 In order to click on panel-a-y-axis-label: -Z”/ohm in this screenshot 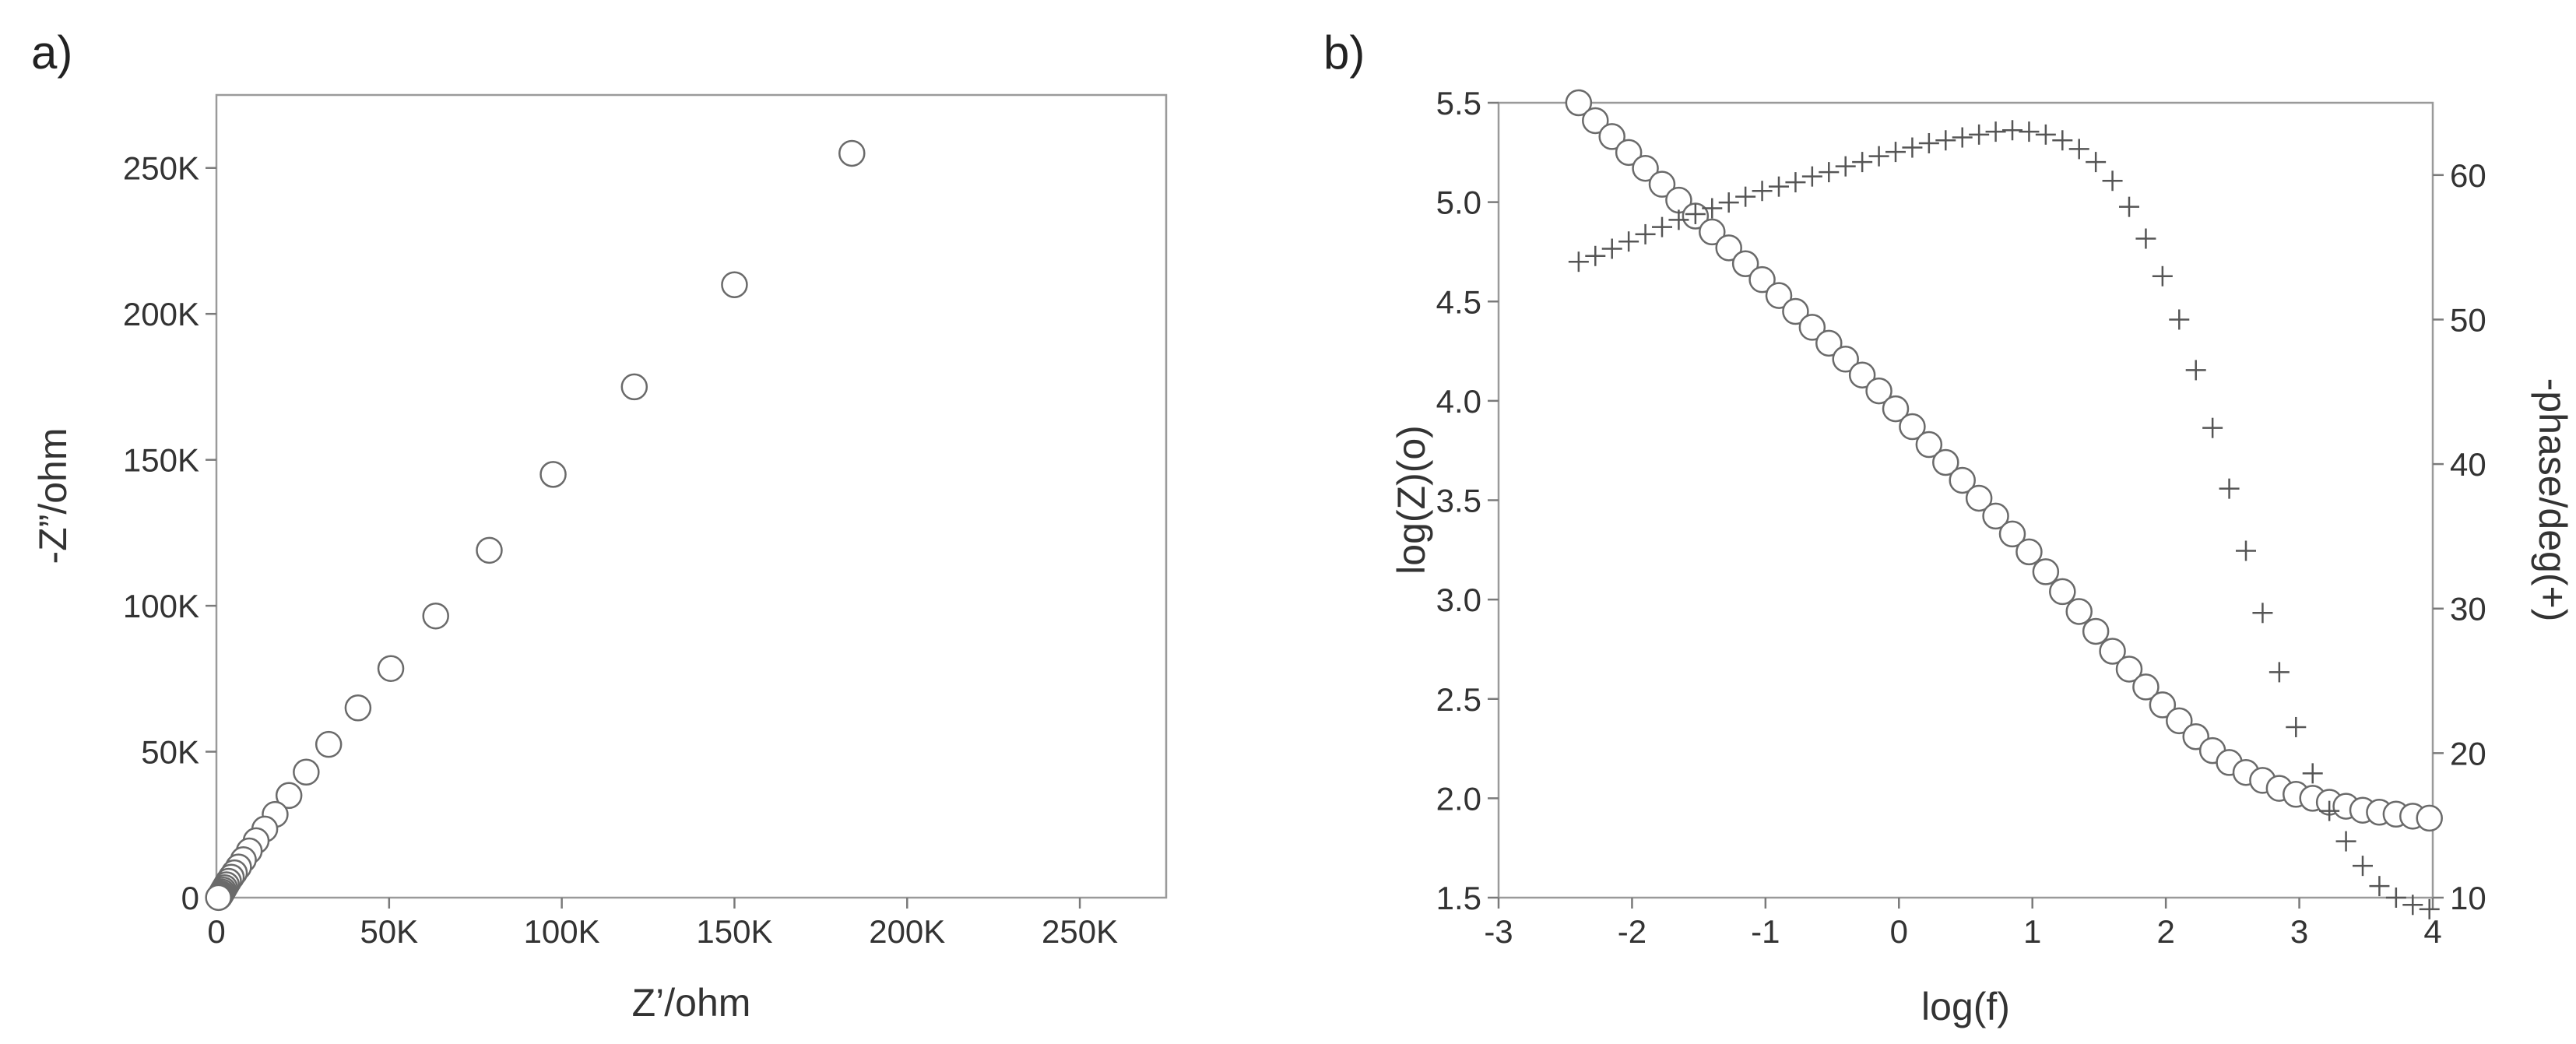, I will do `click(53, 496)`.